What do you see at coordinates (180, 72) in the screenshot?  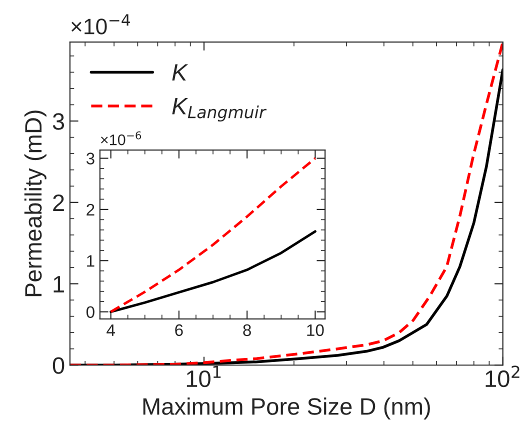 I see `legend-label: K` at bounding box center [180, 72].